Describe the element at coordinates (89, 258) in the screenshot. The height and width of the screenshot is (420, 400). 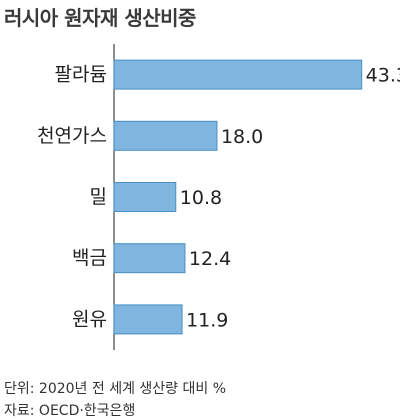
I see `category-label: 백금` at that location.